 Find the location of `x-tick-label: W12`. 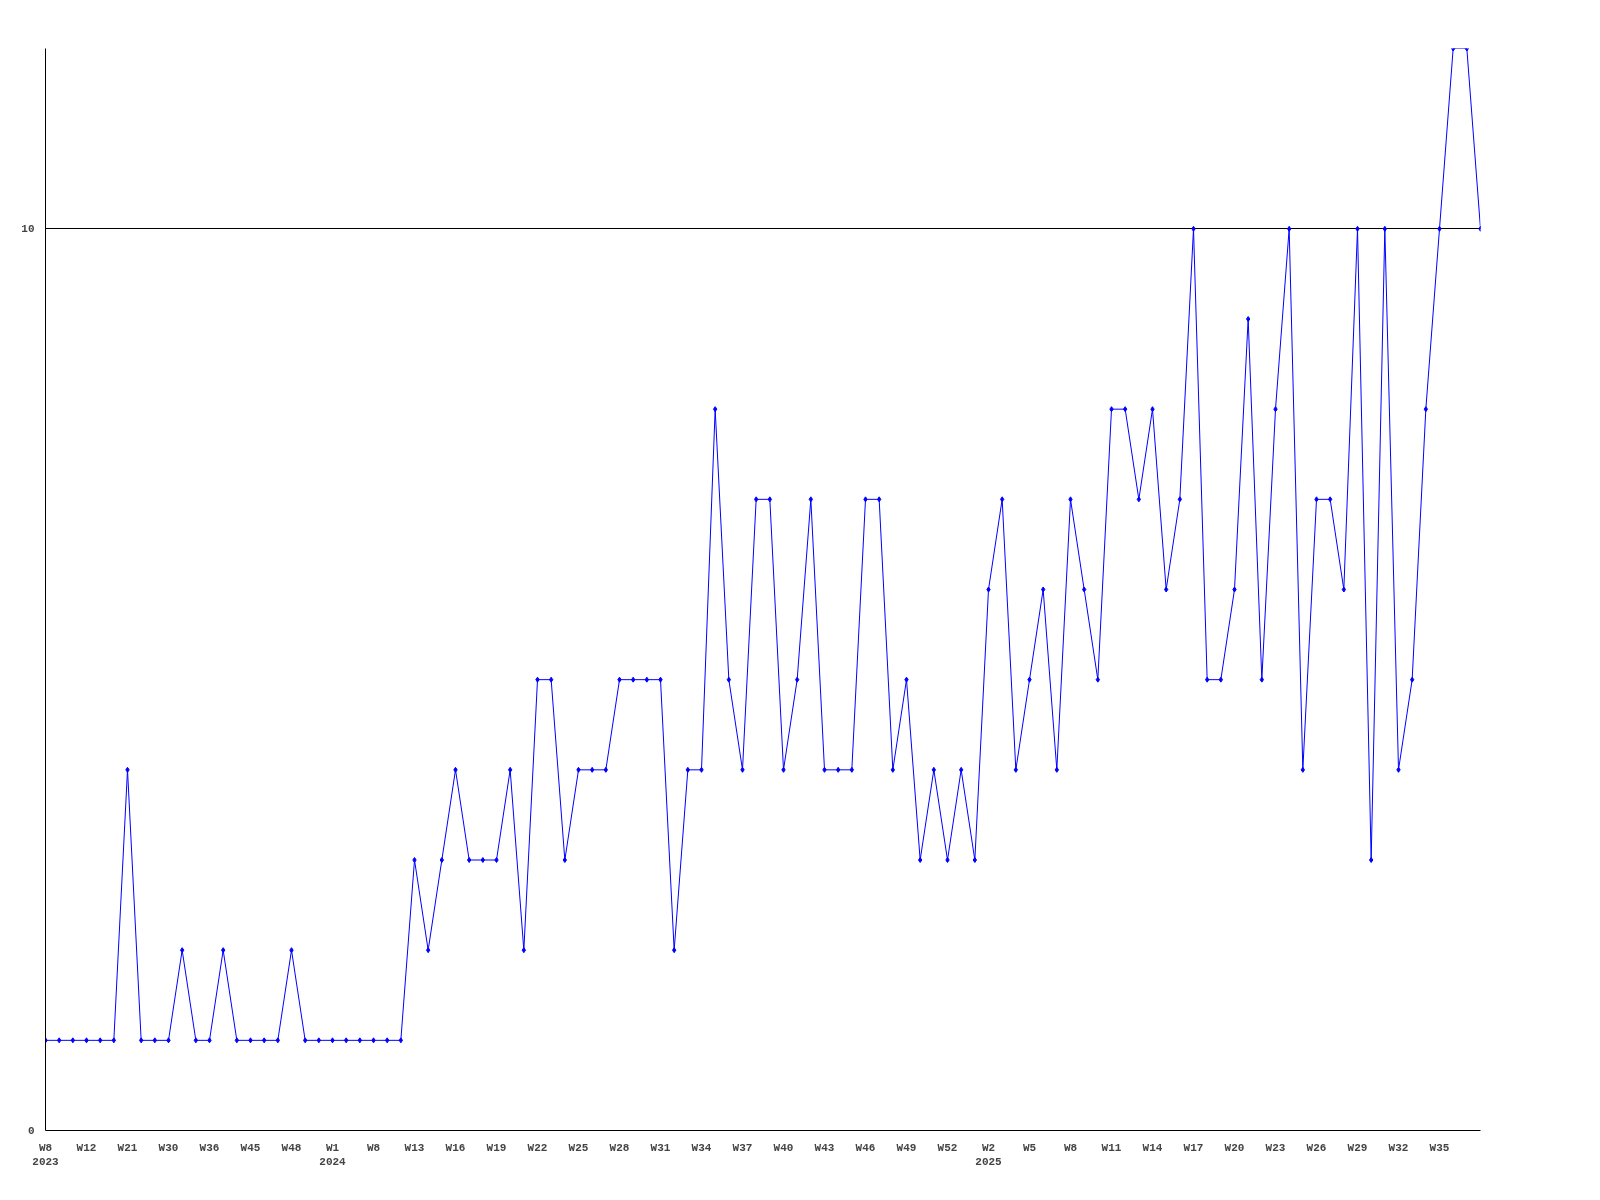

x-tick-label: W12 is located at coordinates (86, 1147).